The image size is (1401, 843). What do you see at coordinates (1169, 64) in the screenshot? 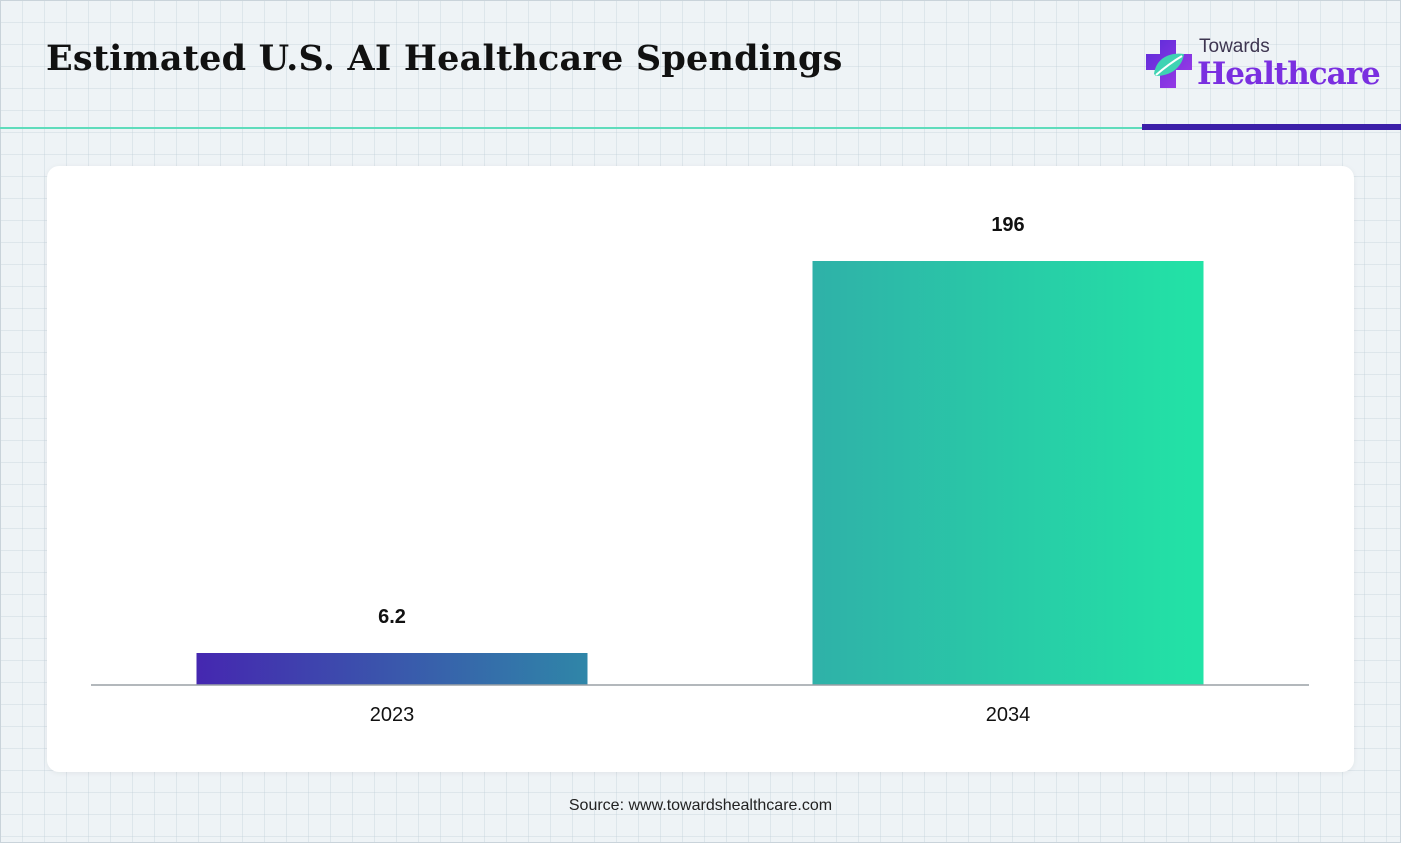
I see `medical-cross-leaf-icon` at bounding box center [1169, 64].